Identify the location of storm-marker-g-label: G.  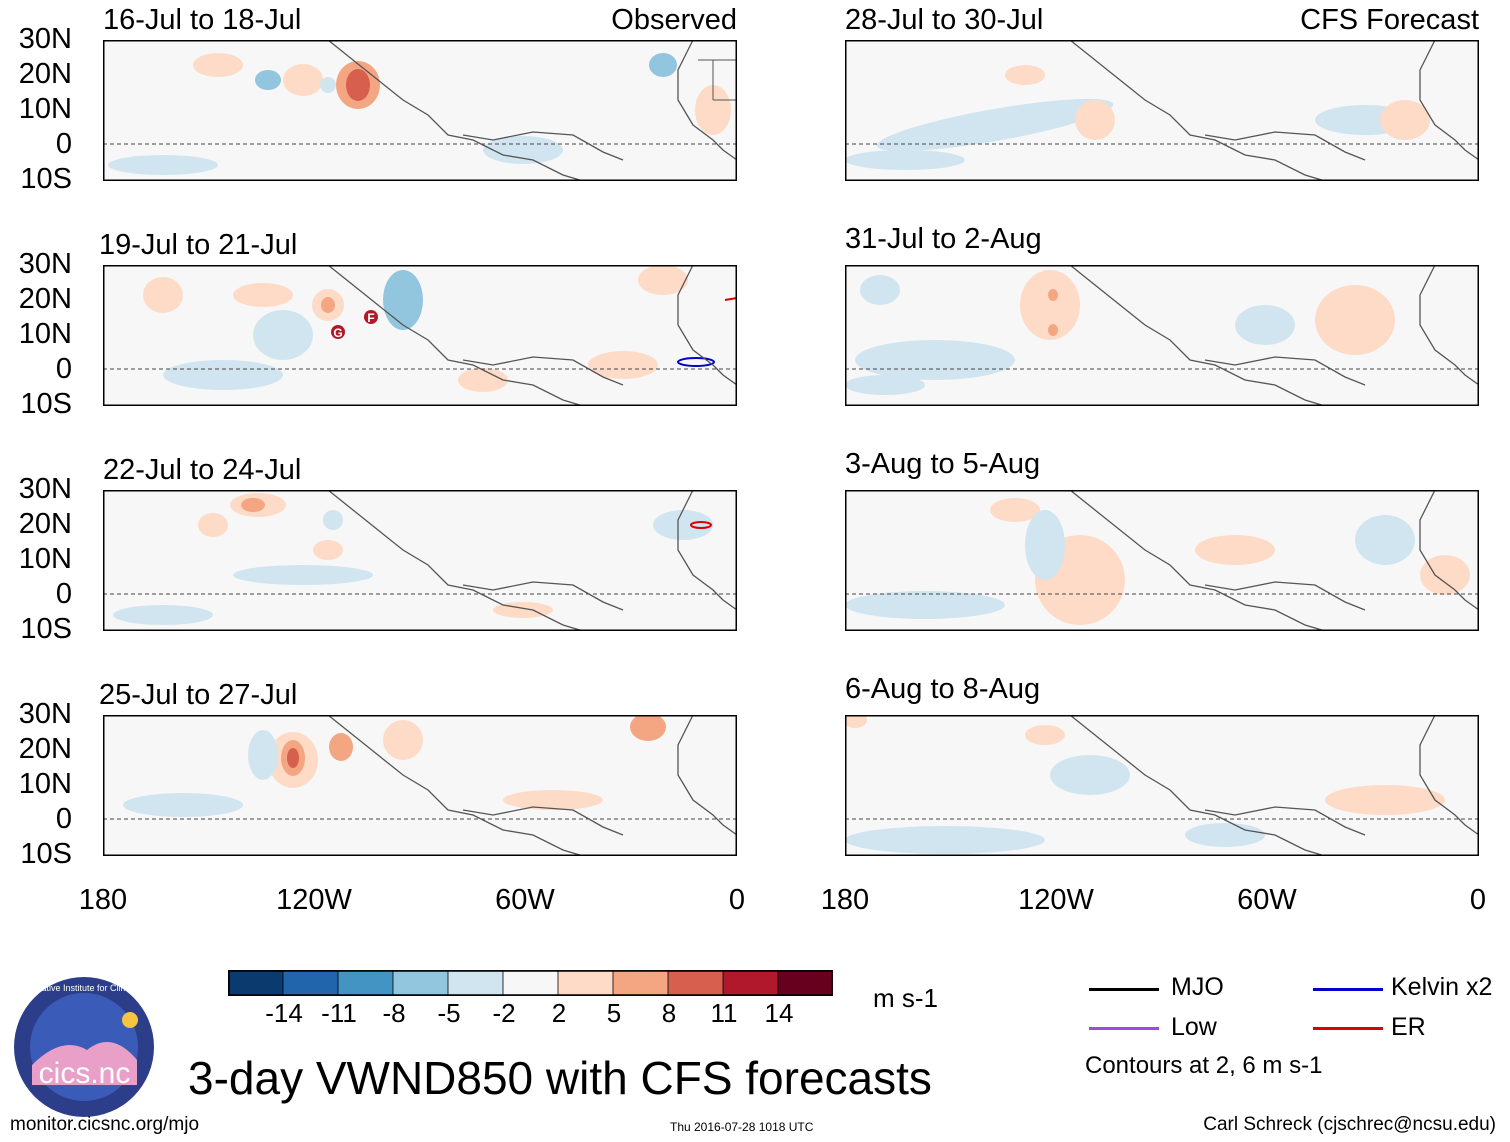
(337, 333).